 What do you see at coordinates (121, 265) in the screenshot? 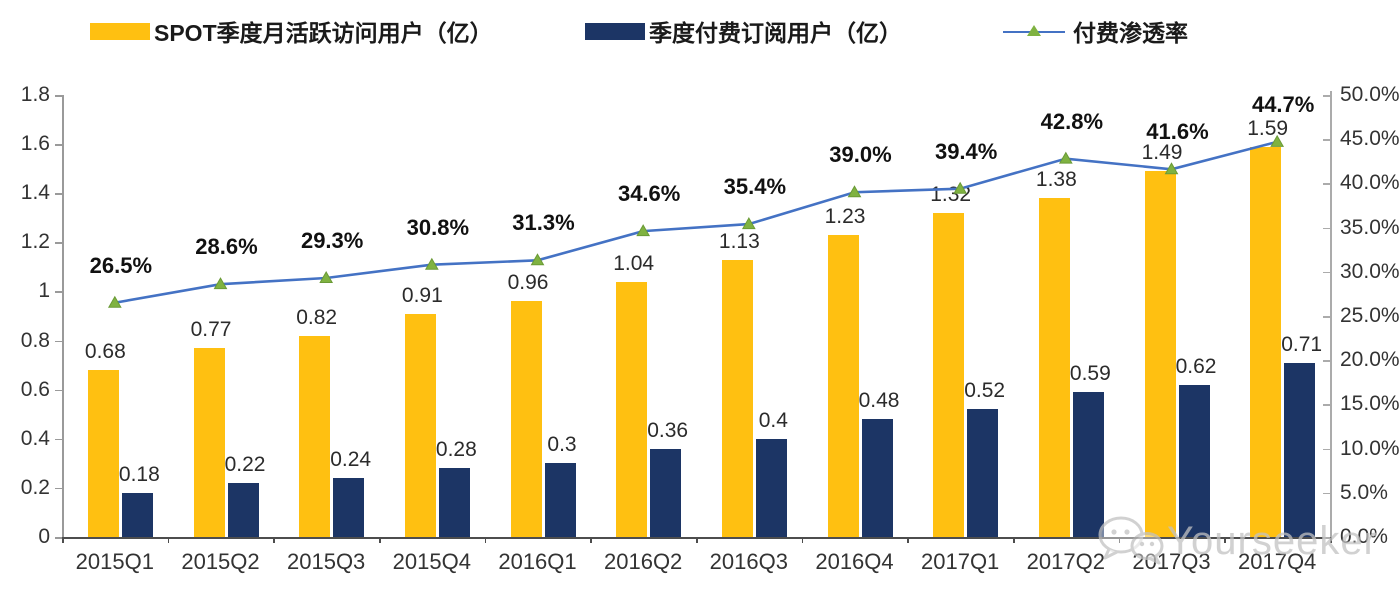
I see `penetration-label: 26.5%` at bounding box center [121, 265].